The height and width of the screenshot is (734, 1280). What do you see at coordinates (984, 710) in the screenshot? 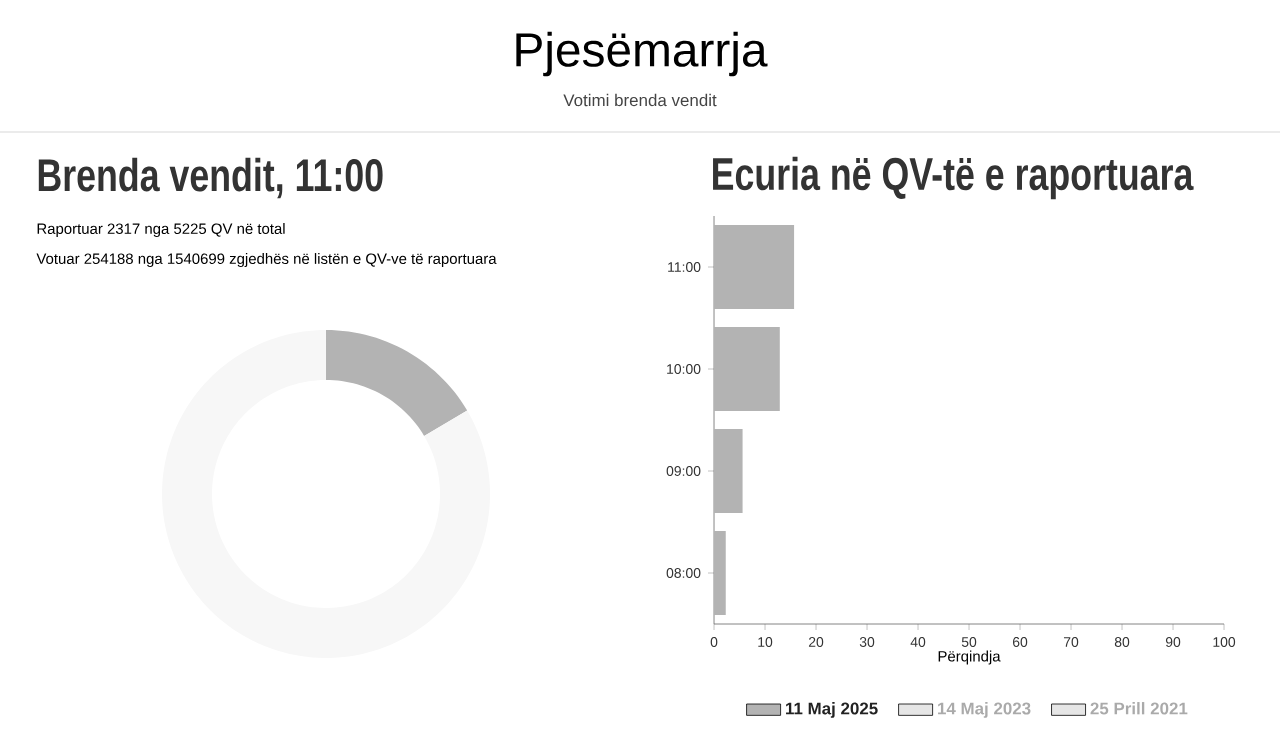
I see `legend-label: 14 Maj 2023` at bounding box center [984, 710].